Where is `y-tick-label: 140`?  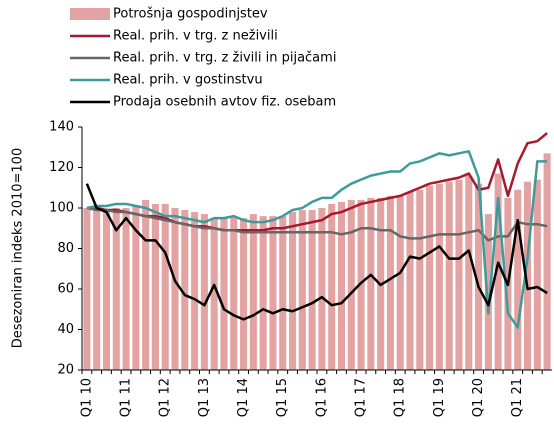 y-tick-label: 140 is located at coordinates (61, 127).